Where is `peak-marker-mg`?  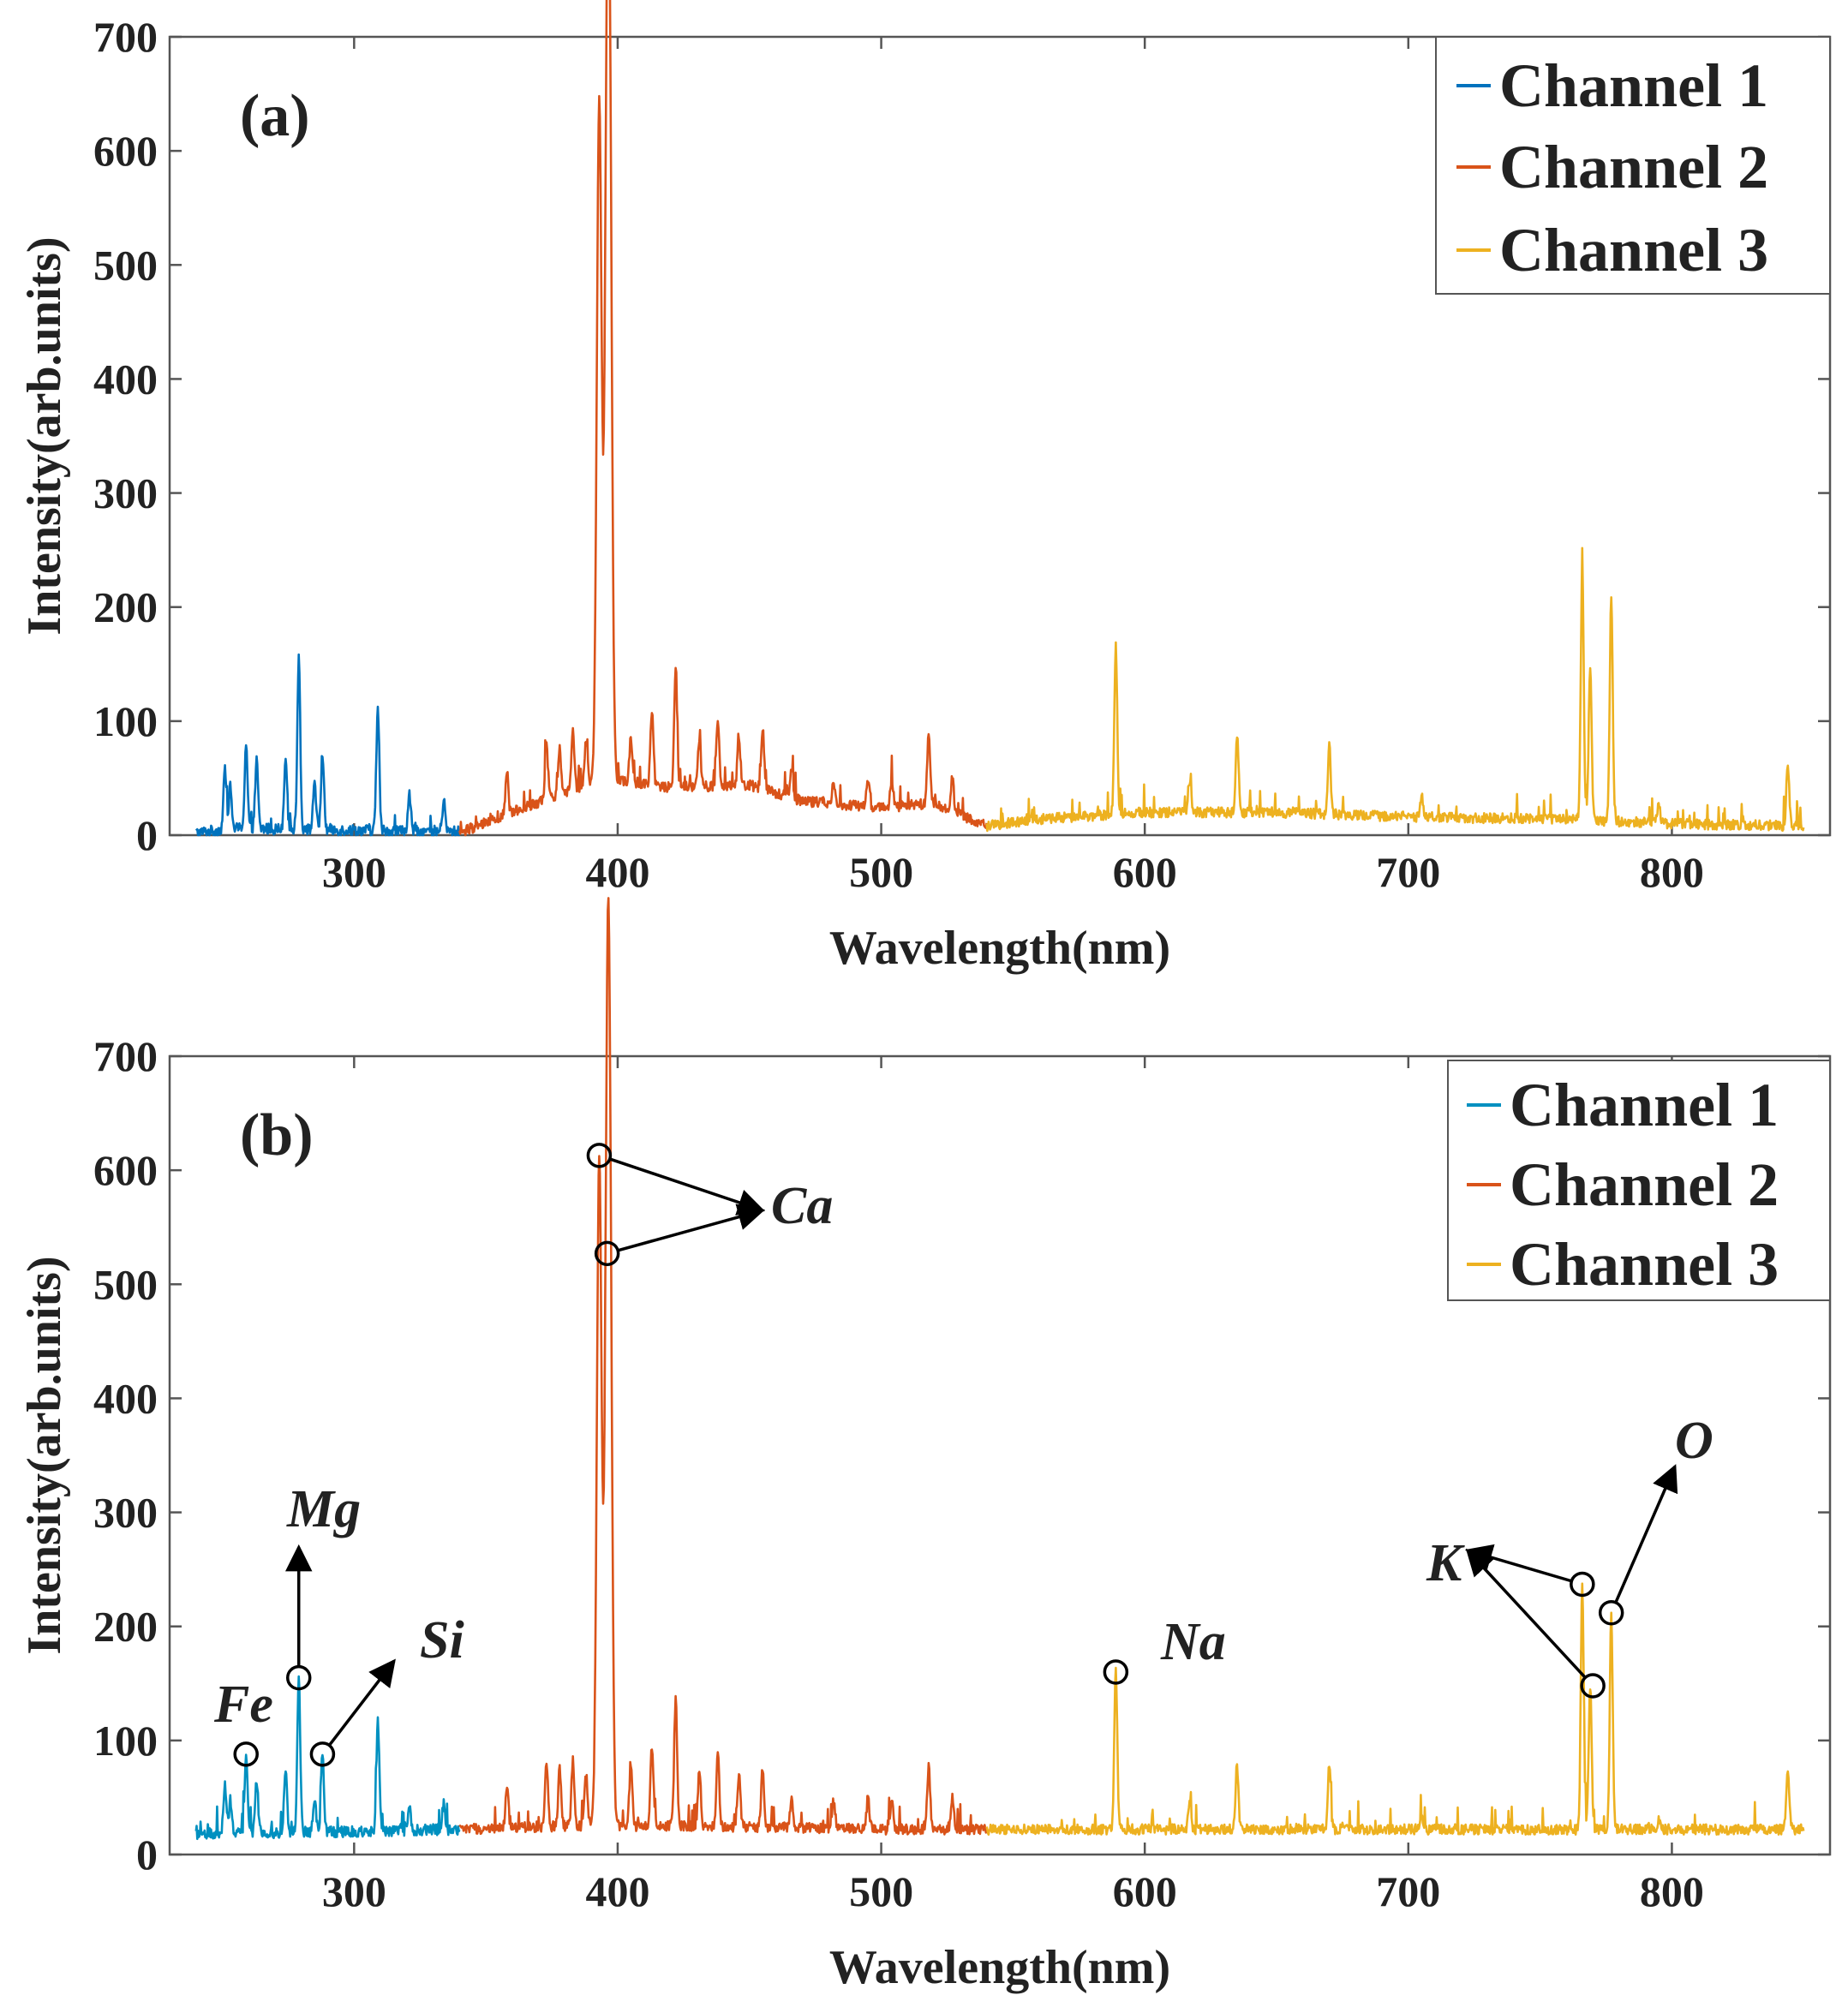
peak-marker-mg is located at coordinates (298, 1677).